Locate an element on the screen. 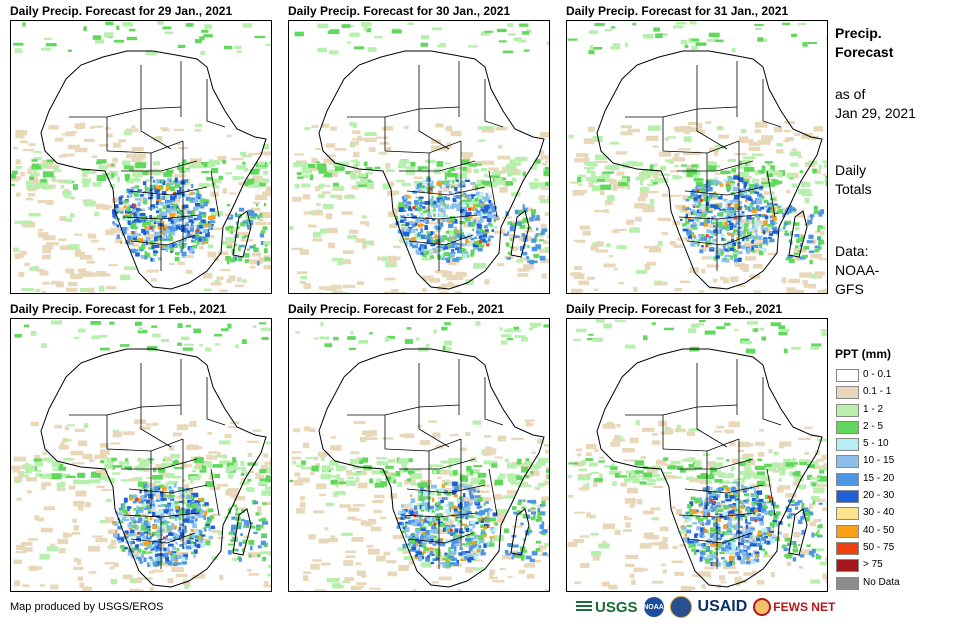 The image size is (967, 626). data-line3: GFS is located at coordinates (849, 289).